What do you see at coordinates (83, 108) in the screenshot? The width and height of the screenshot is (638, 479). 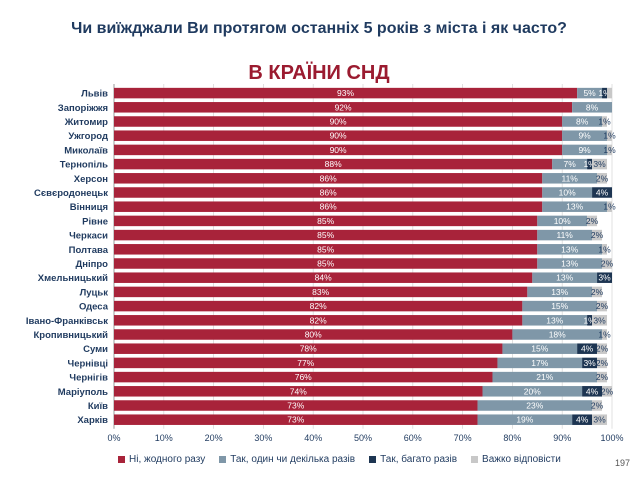 I see `category-label: Запоріжжя` at bounding box center [83, 108].